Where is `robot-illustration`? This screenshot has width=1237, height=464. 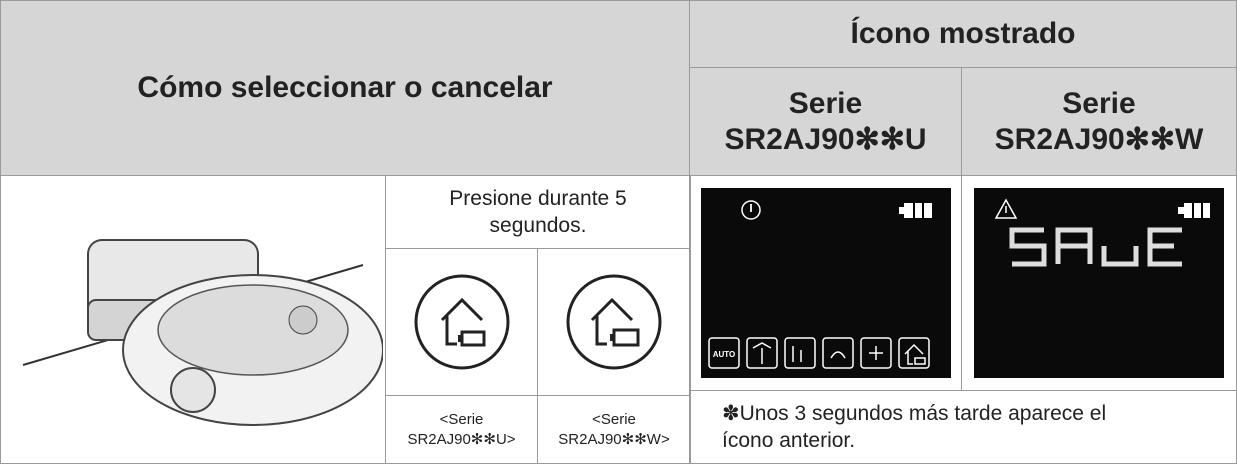 robot-illustration is located at coordinates (202, 332).